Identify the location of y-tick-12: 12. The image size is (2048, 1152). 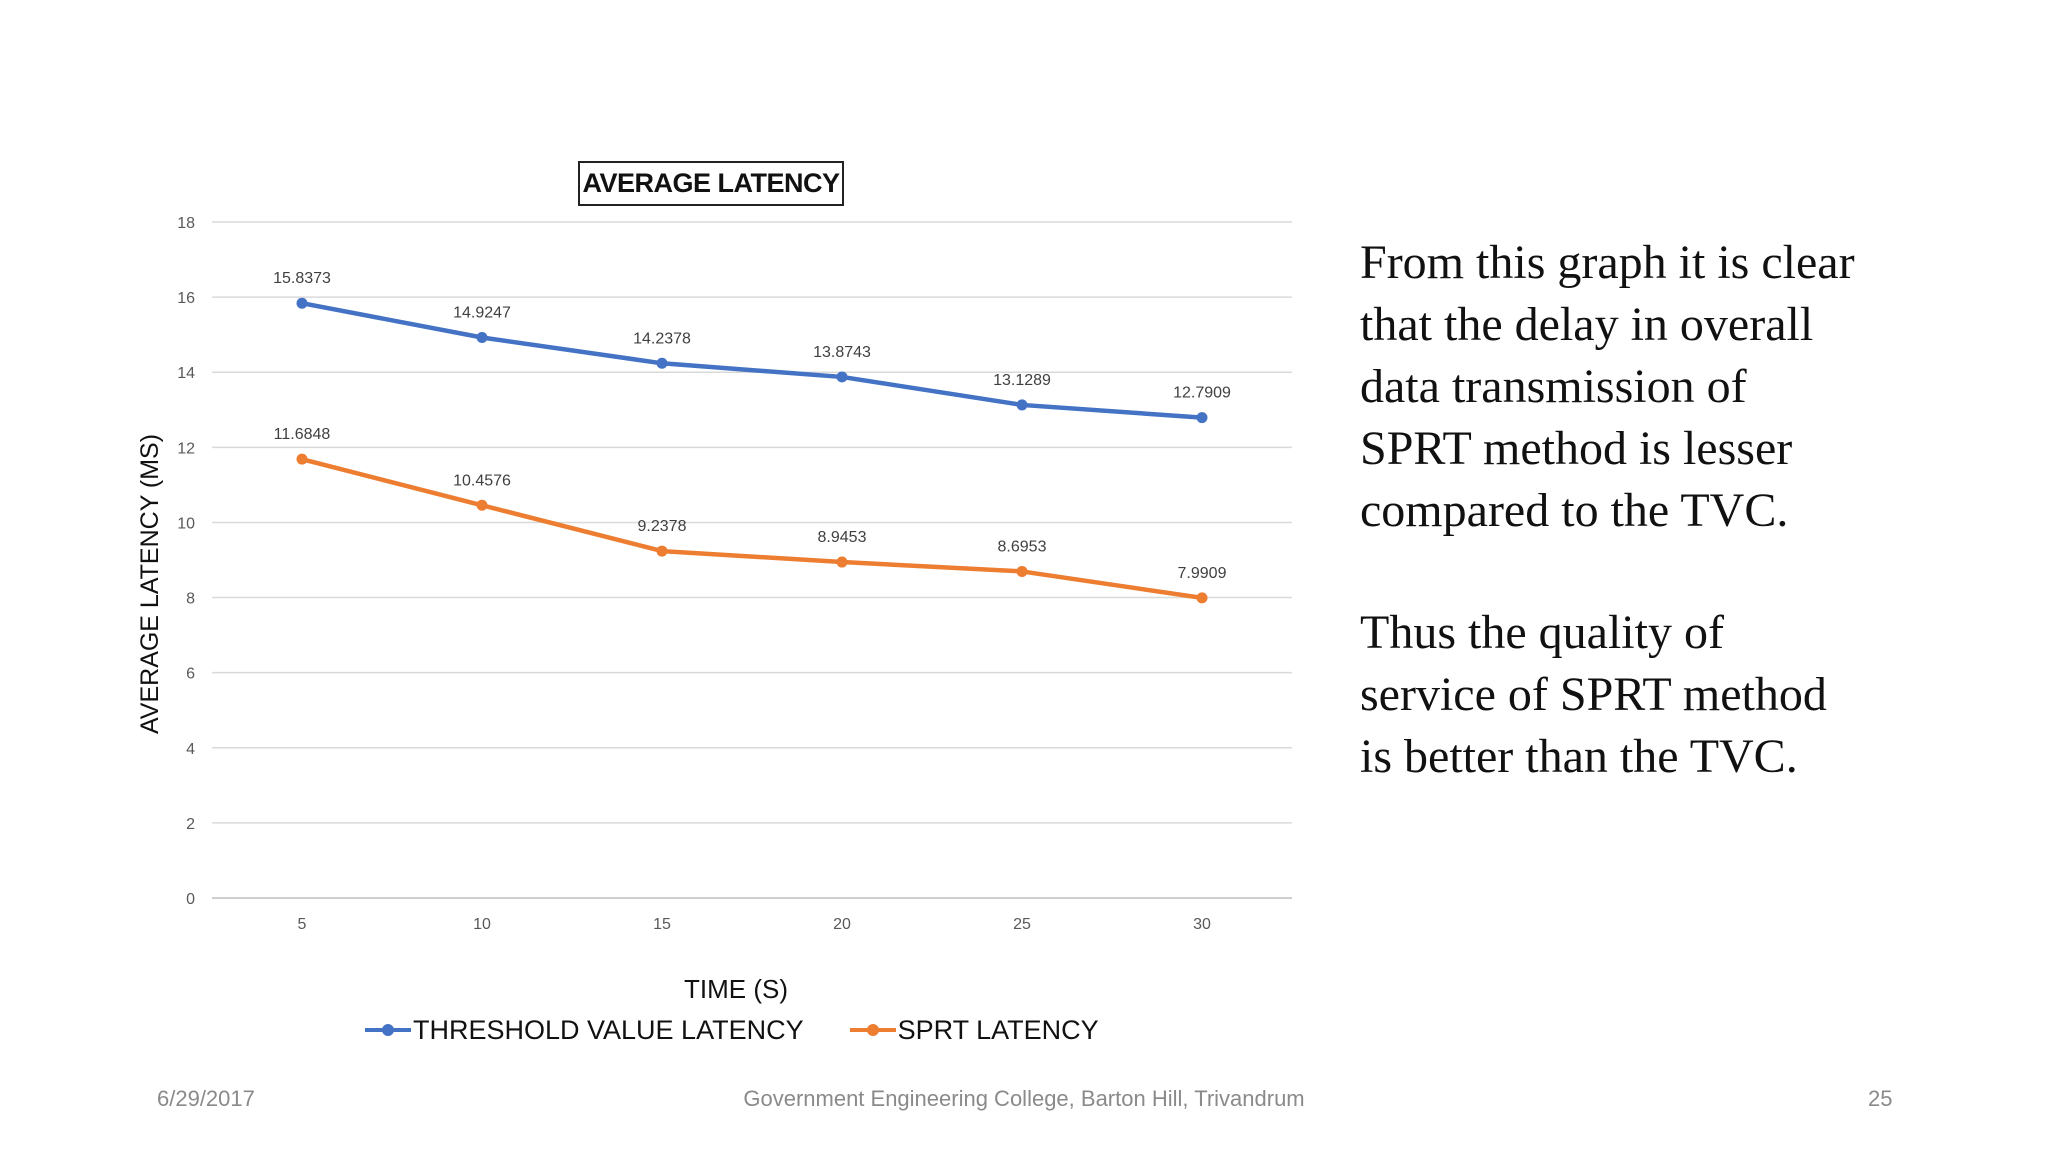
(186, 448).